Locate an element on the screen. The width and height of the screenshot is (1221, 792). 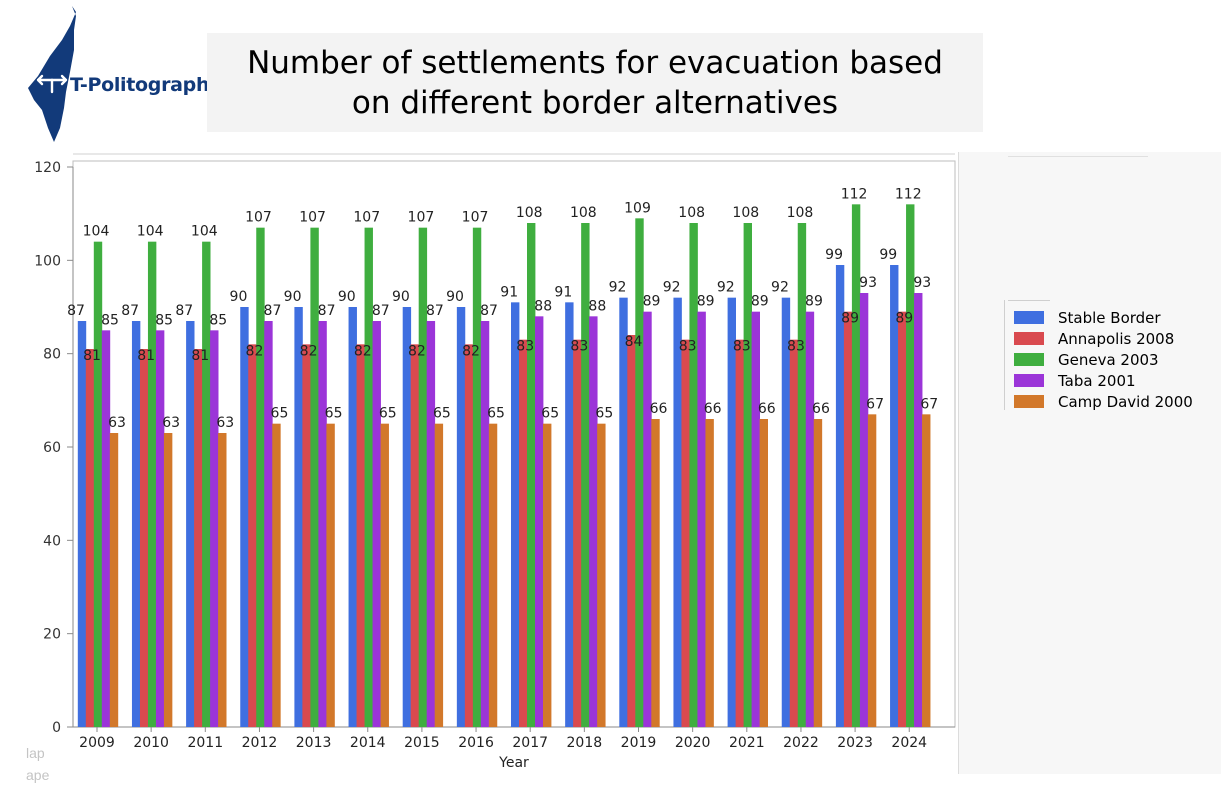
x-tick-label: 2024 is located at coordinates (909, 743).